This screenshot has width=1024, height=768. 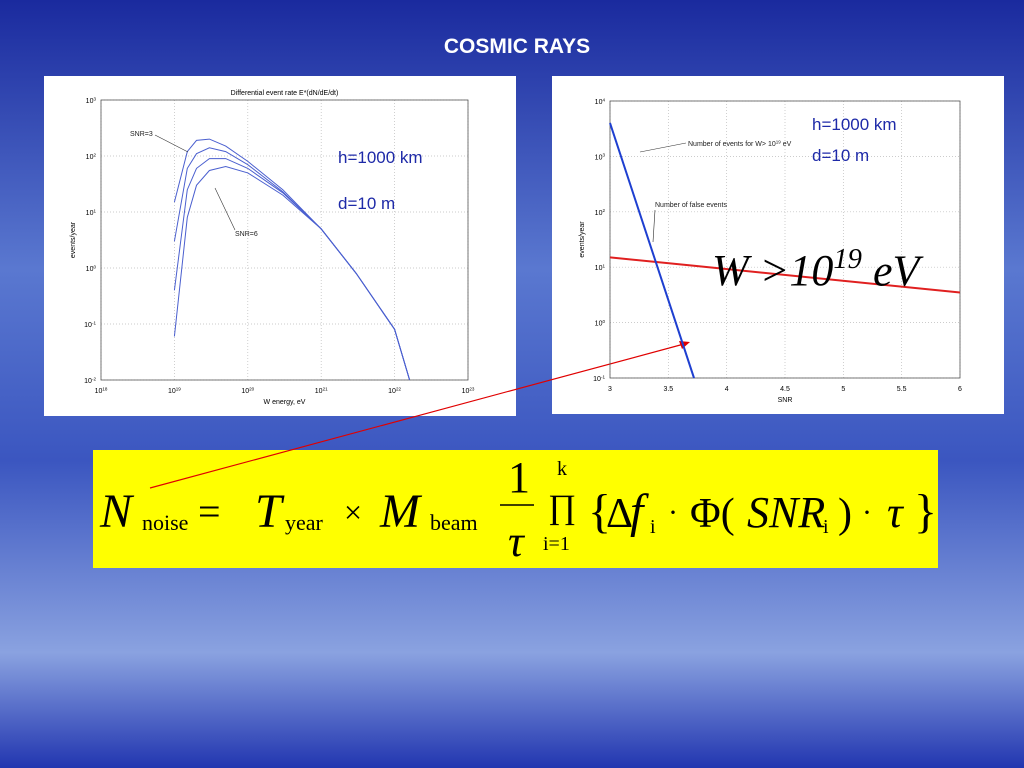 I want to click on formula-symbol: noise, so click(x=165, y=522).